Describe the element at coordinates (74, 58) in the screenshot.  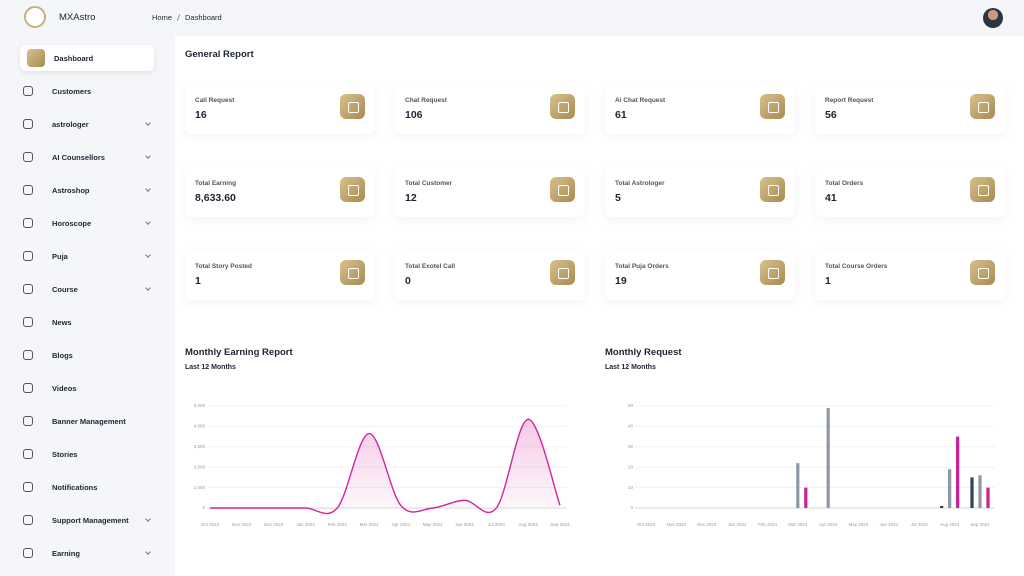
I see `nav-label: Dashboard` at that location.